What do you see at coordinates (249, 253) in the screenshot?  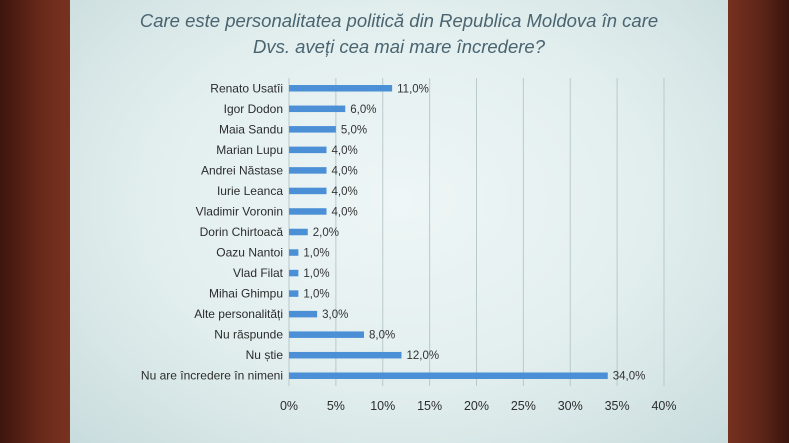 I see `category-label: Oazu Nantoi` at bounding box center [249, 253].